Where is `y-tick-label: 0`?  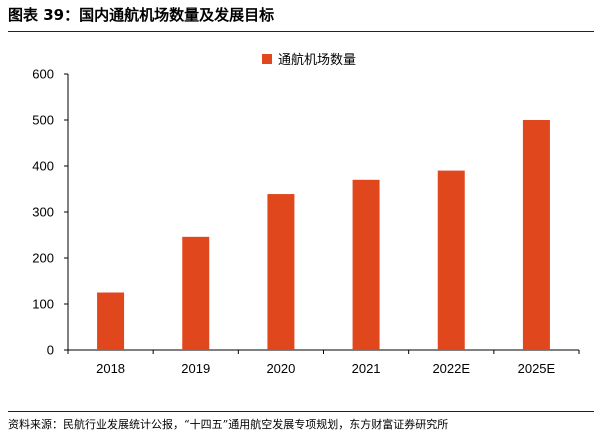 y-tick-label: 0 is located at coordinates (50, 350).